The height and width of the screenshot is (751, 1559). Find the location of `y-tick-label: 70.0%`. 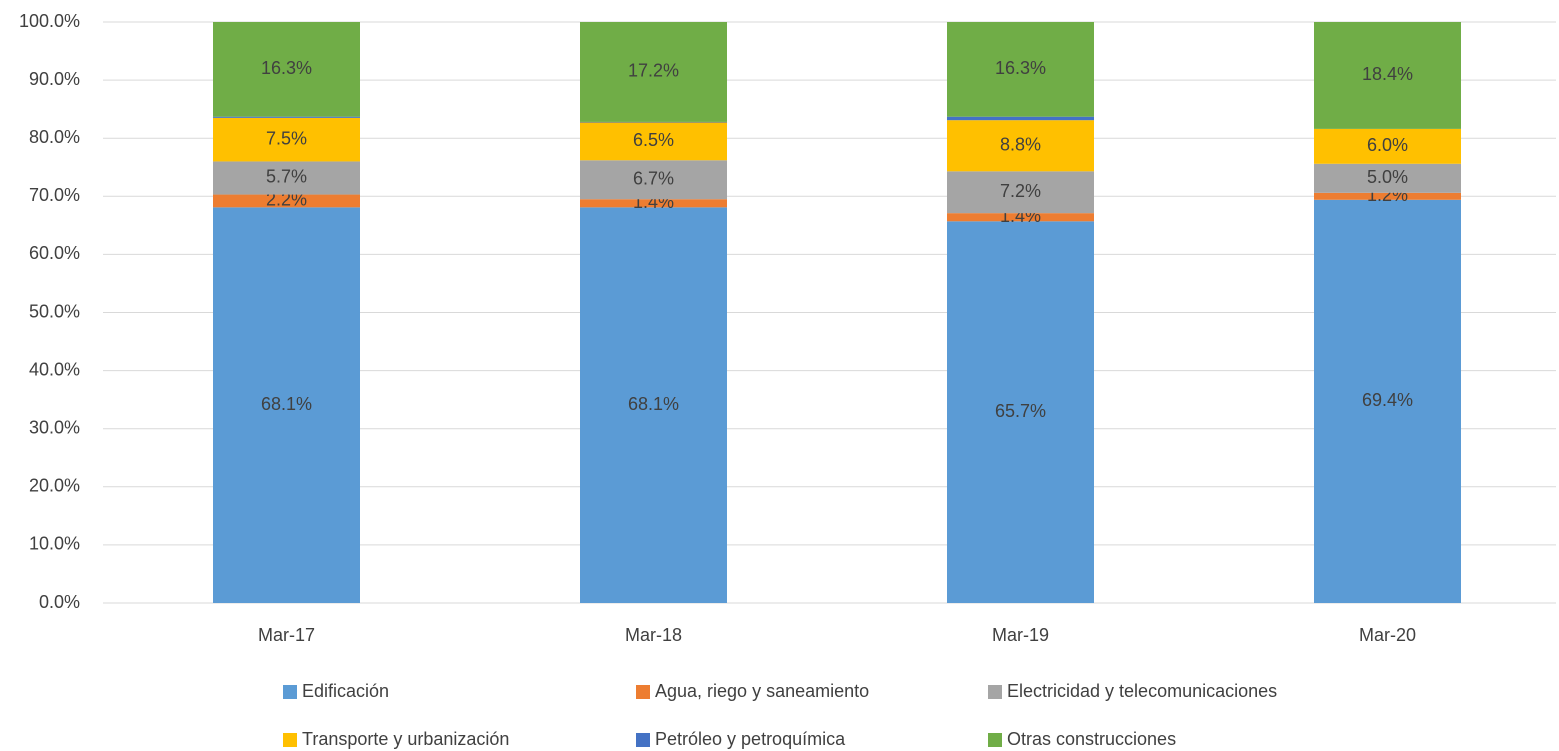

y-tick-label: 70.0% is located at coordinates (54, 195).